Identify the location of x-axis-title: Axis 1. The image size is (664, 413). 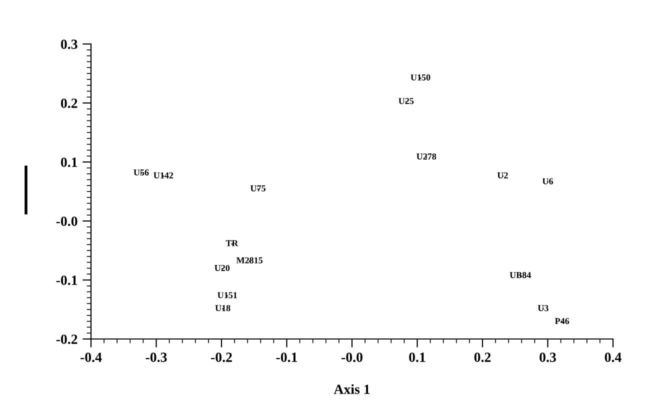
(352, 389).